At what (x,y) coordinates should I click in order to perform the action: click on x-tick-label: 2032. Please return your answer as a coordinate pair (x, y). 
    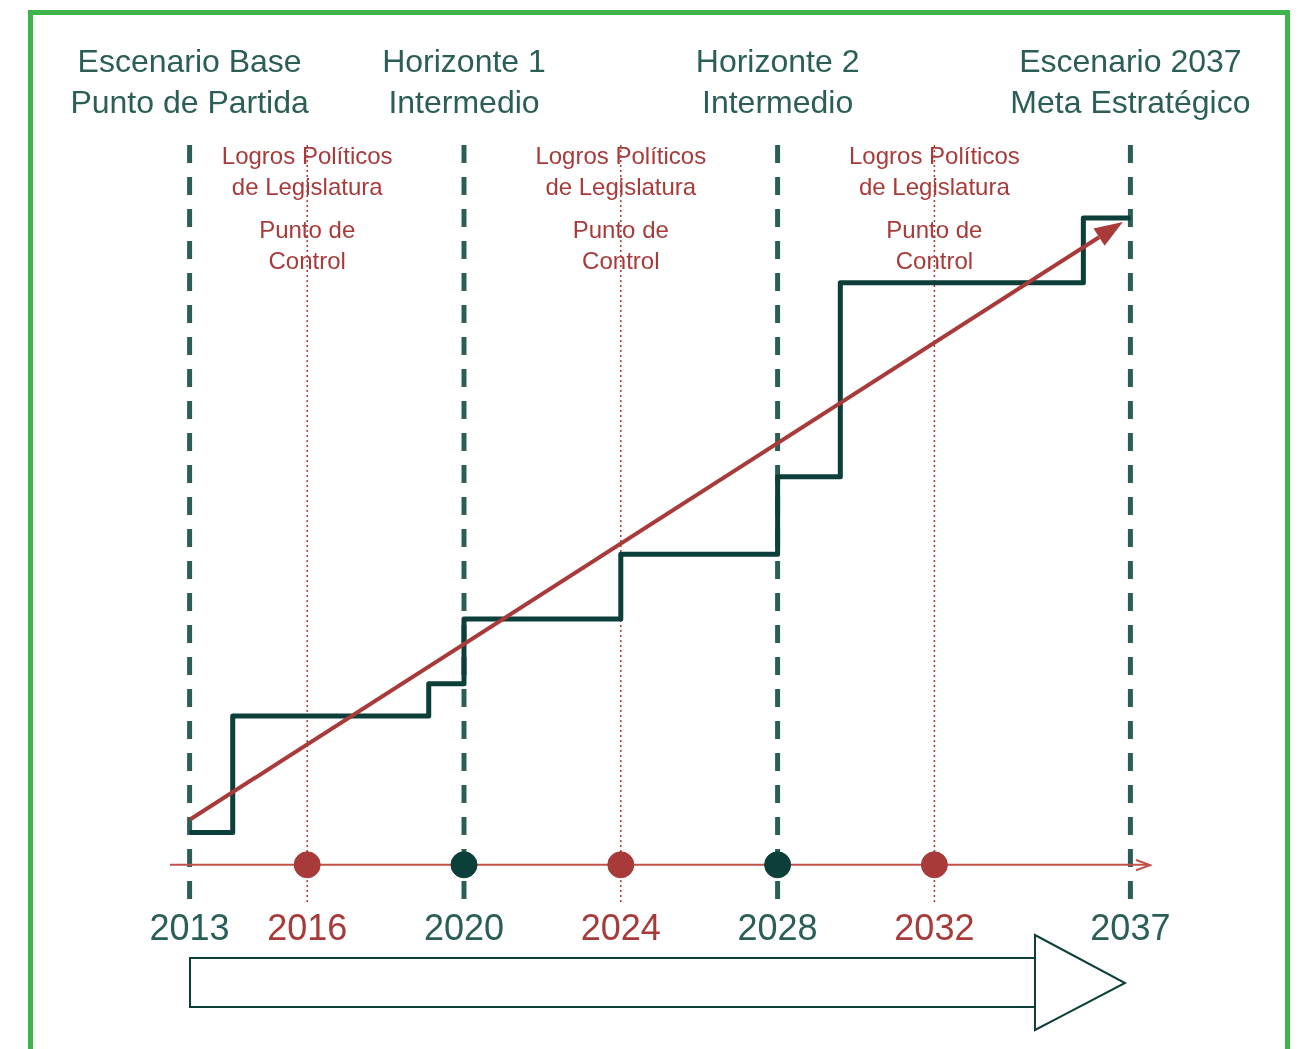
    Looking at the image, I should click on (934, 928).